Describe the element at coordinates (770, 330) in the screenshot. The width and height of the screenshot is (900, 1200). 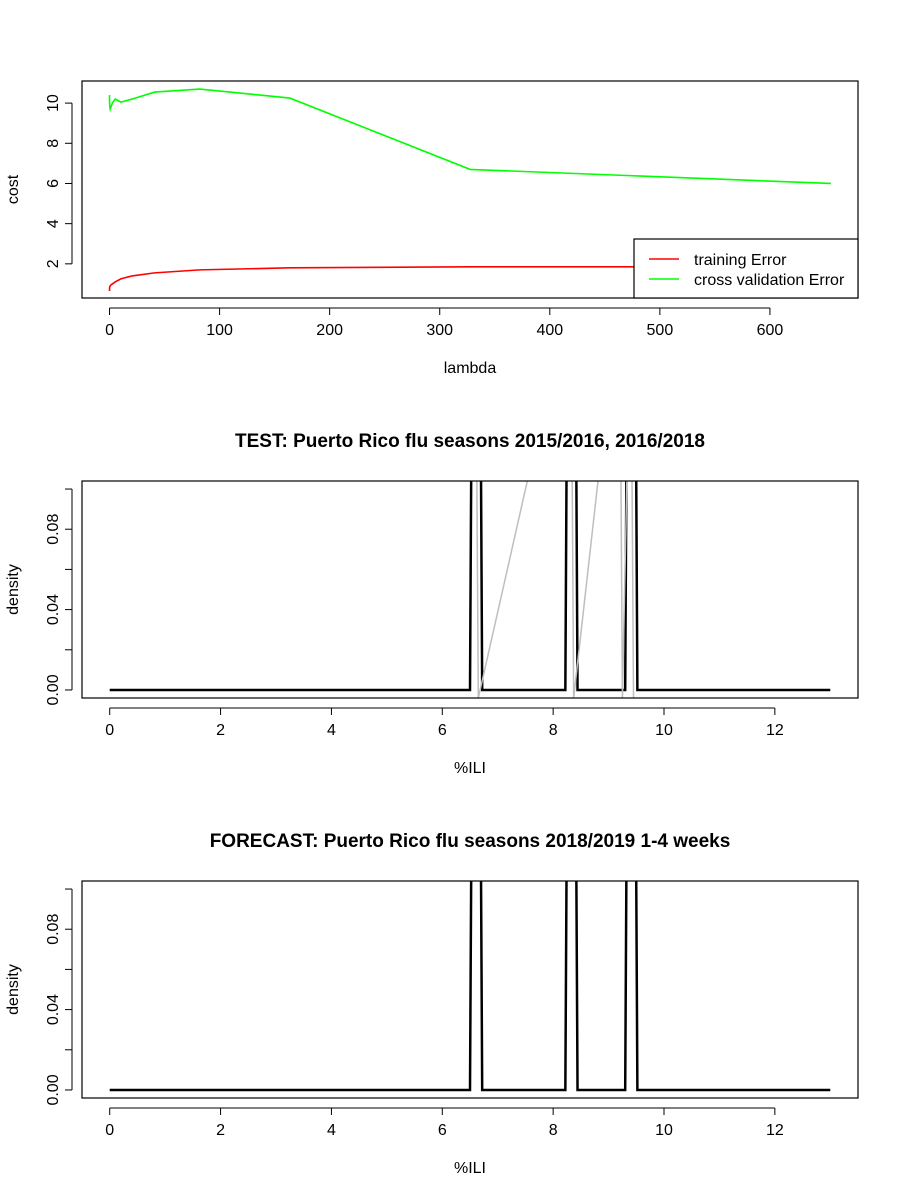
I see `x-tick-label: 600` at that location.